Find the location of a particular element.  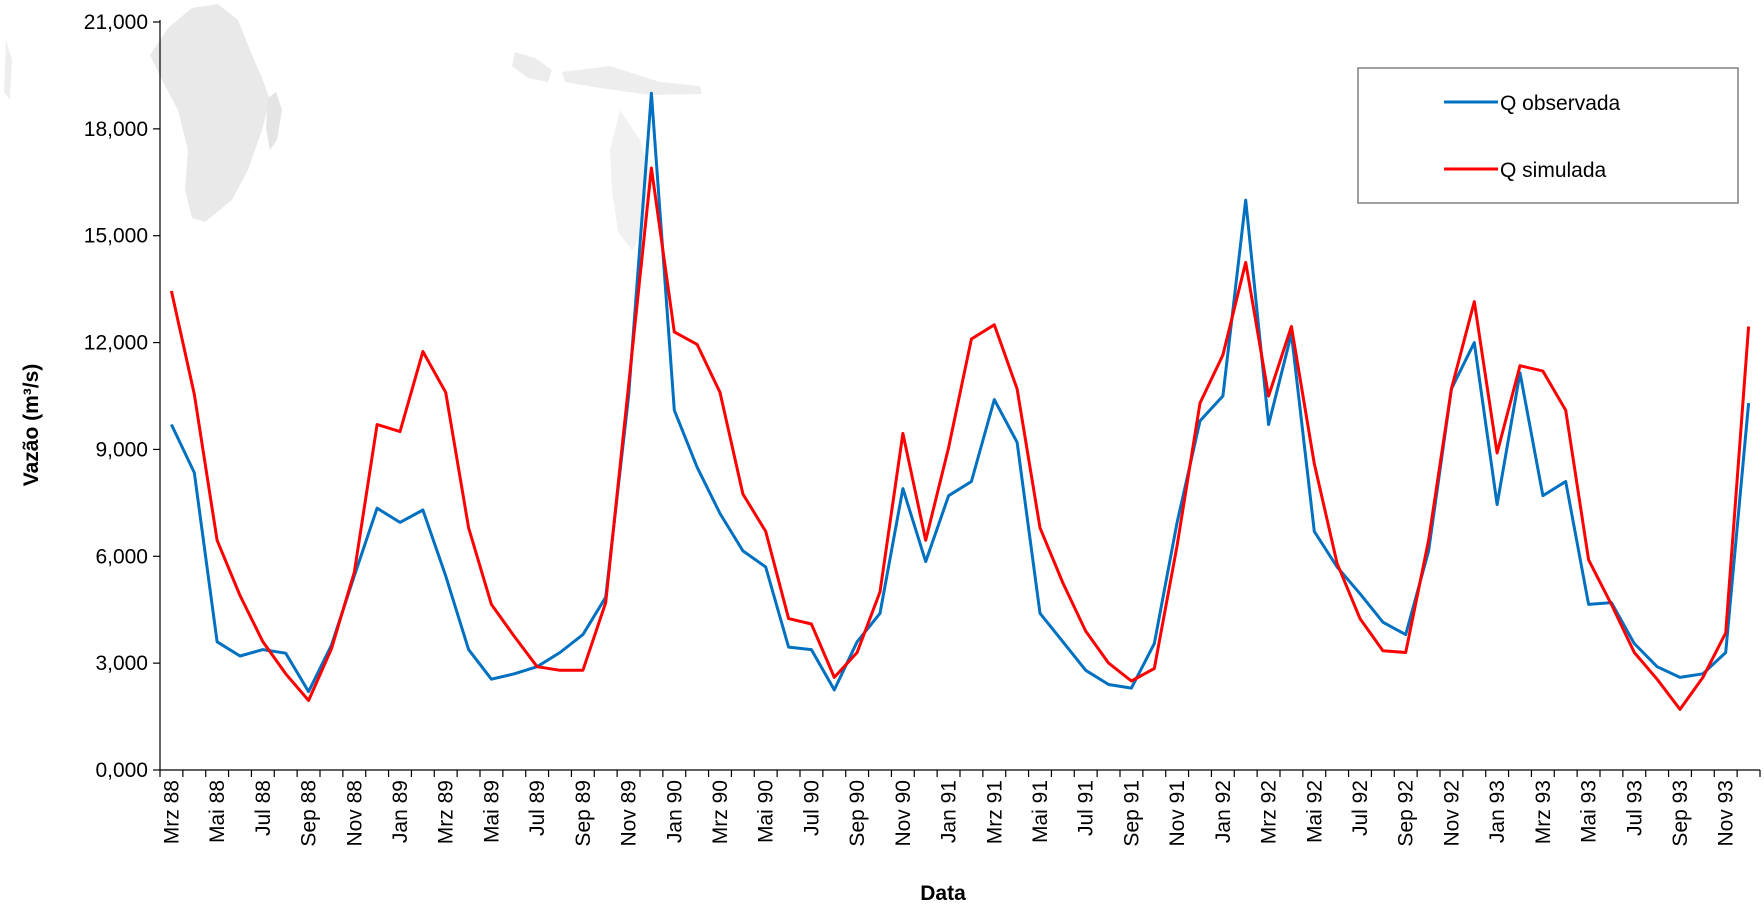

x-tick-label: Mrz 92 is located at coordinates (1269, 812).